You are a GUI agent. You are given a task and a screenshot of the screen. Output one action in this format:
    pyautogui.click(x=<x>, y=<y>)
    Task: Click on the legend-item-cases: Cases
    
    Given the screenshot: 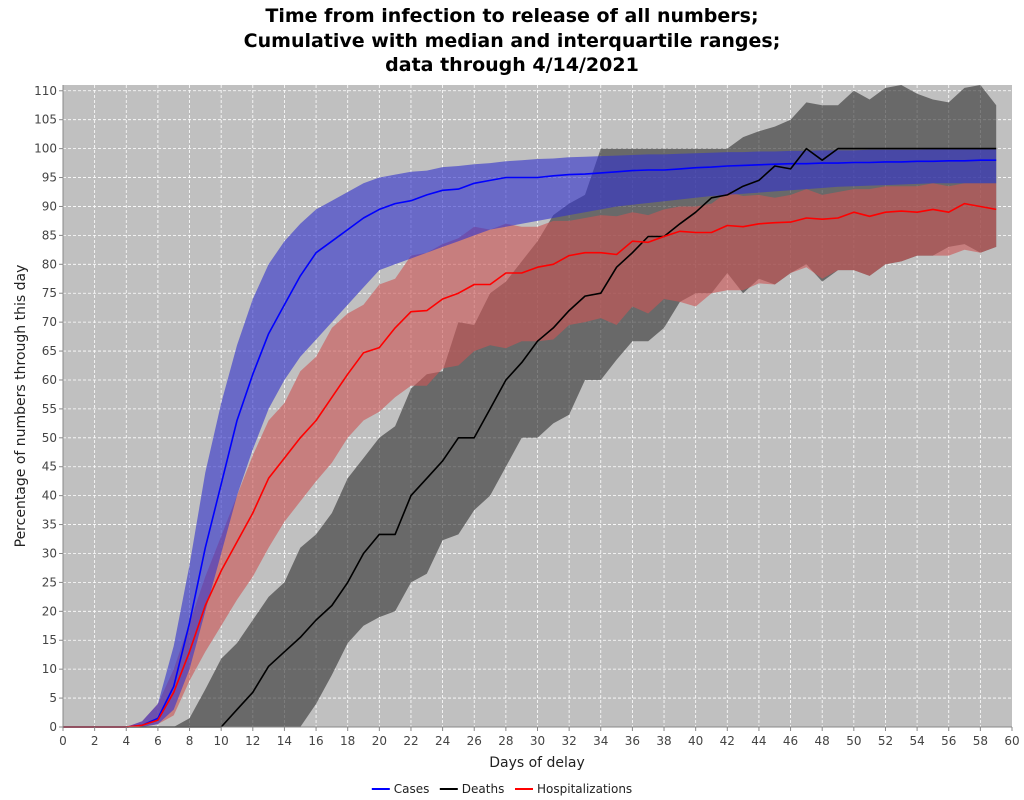 What is the action you would take?
    pyautogui.click(x=400, y=789)
    